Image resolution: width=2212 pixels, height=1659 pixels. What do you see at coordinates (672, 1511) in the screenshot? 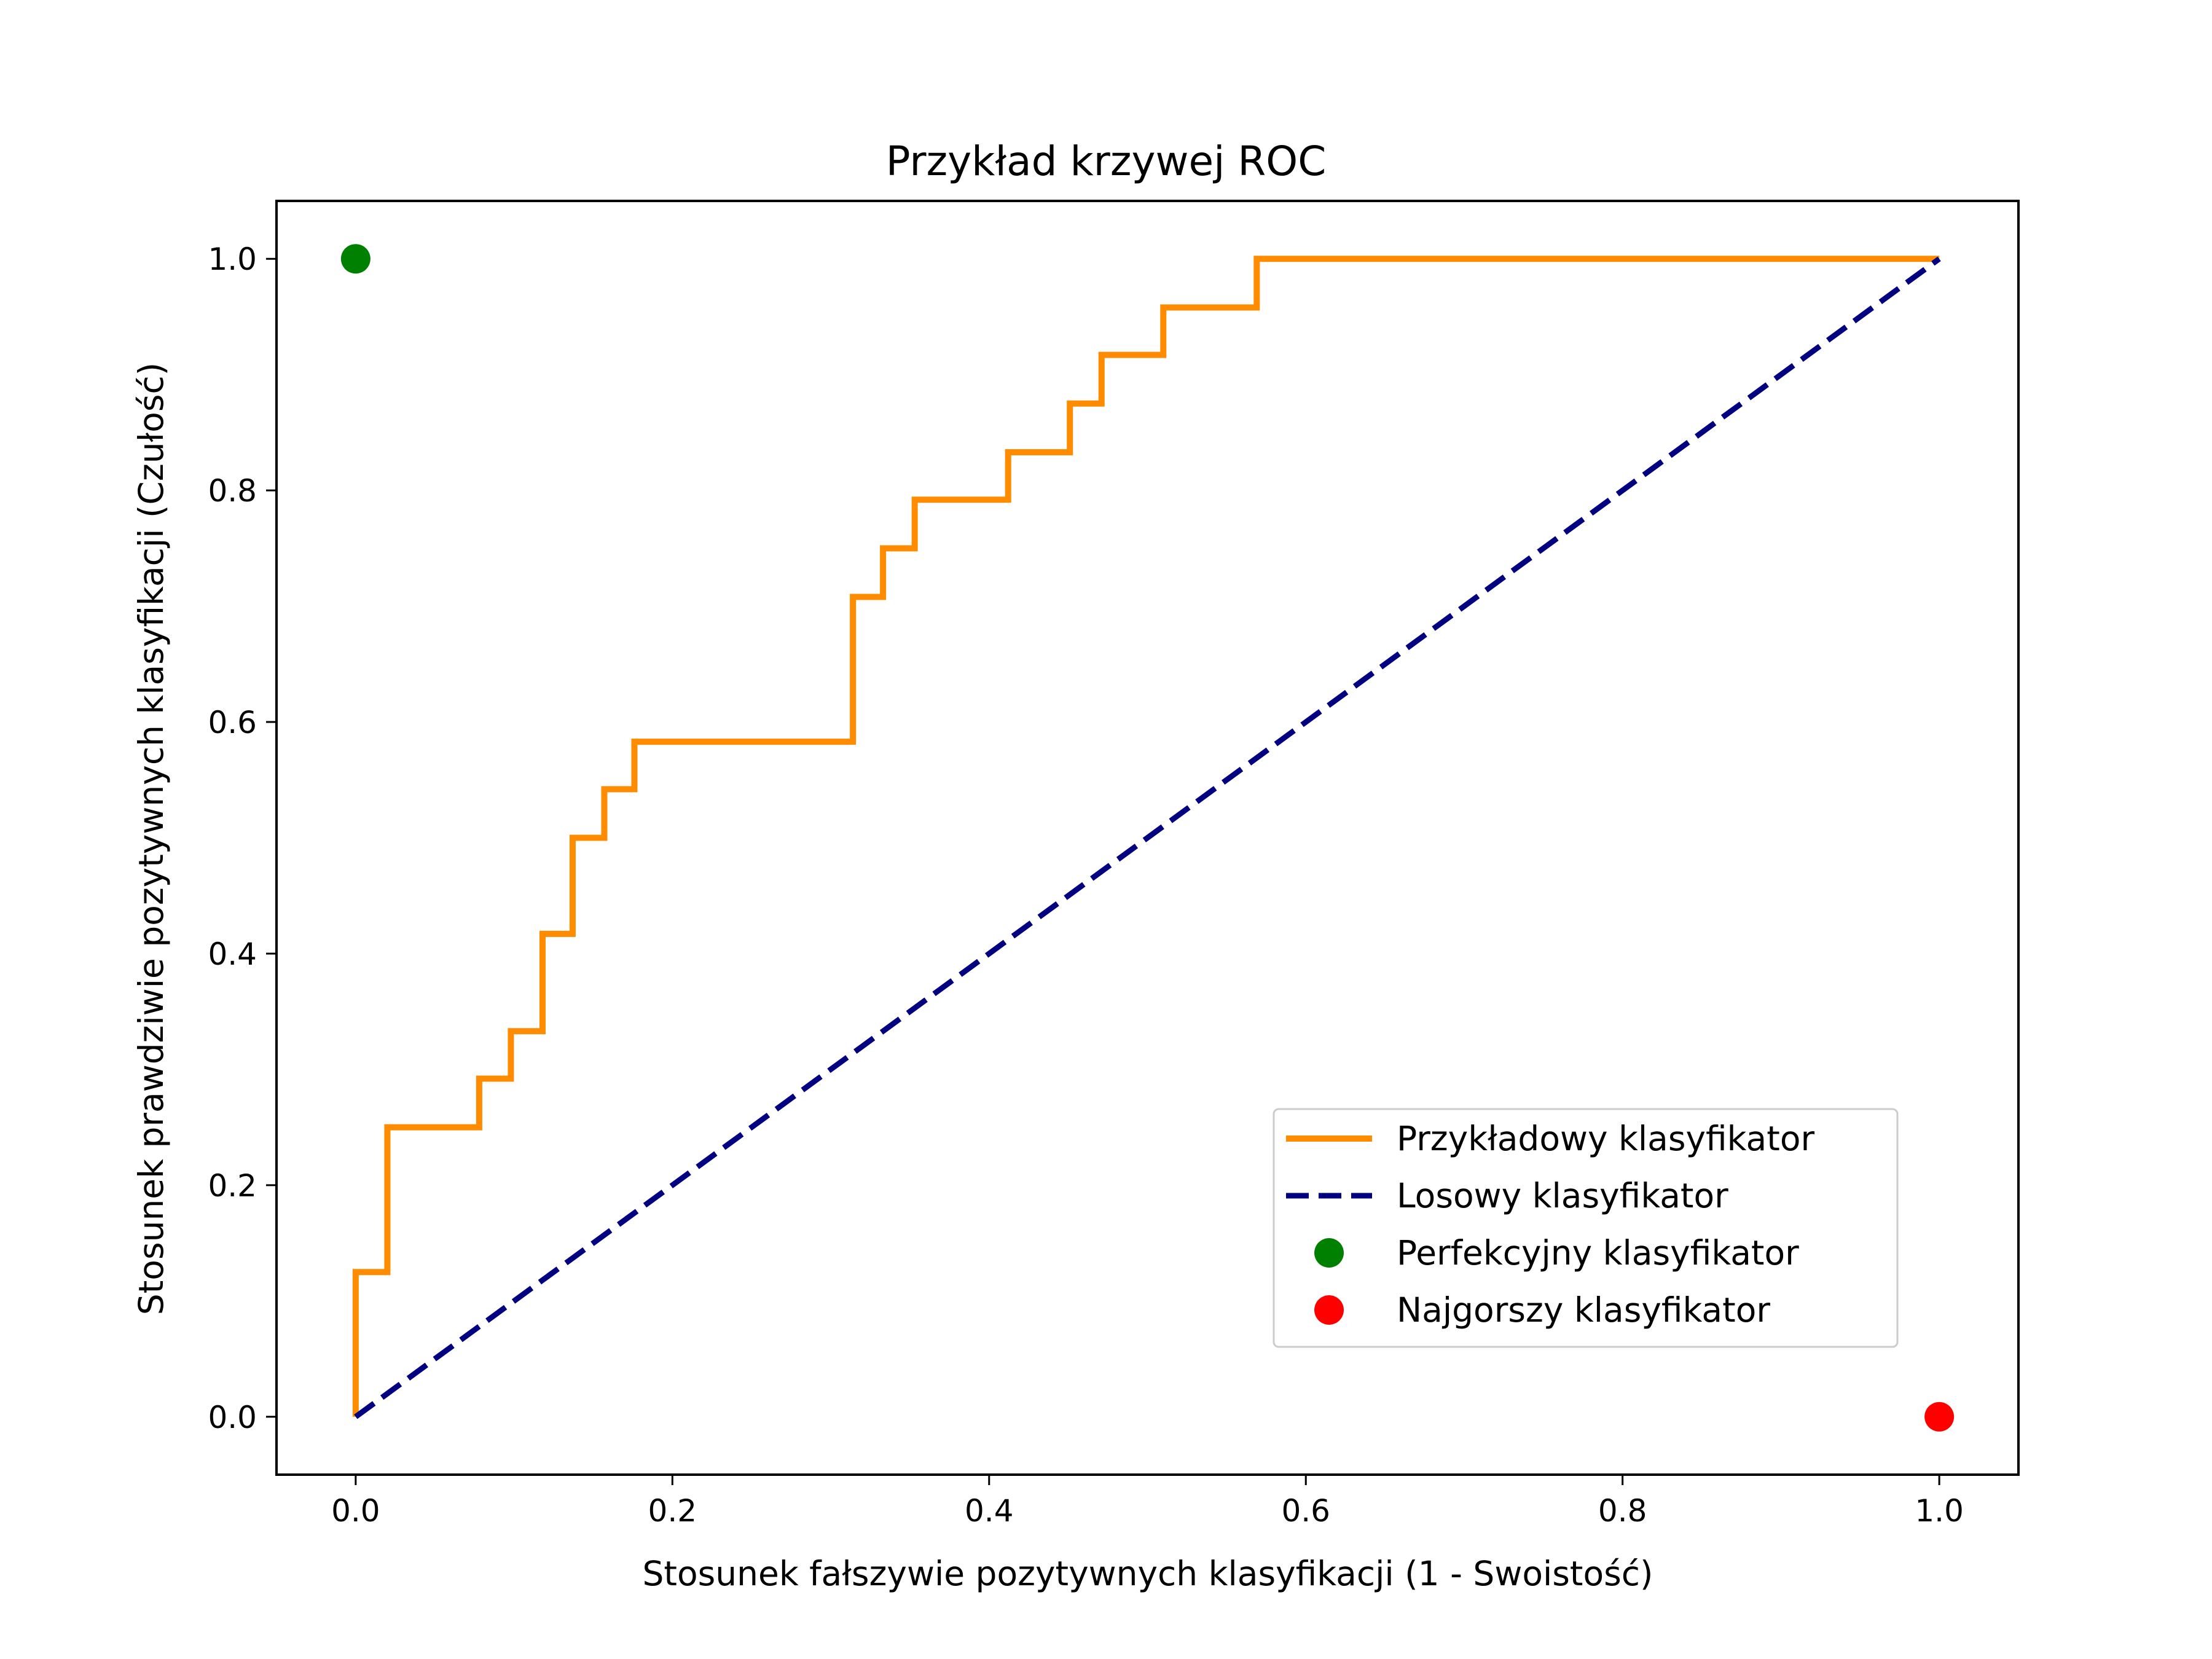
I see `x-tick-label: 0.2` at bounding box center [672, 1511].